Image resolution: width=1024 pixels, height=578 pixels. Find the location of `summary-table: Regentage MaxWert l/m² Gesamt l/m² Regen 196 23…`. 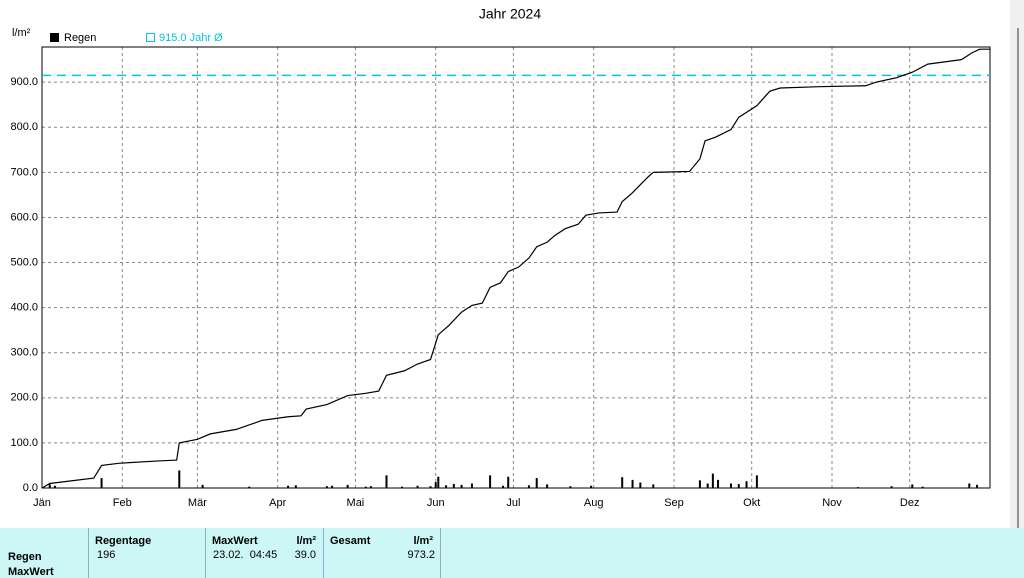

summary-table: Regentage MaxWert l/m² Gesamt l/m² Regen 196 23… is located at coordinates (512, 553).